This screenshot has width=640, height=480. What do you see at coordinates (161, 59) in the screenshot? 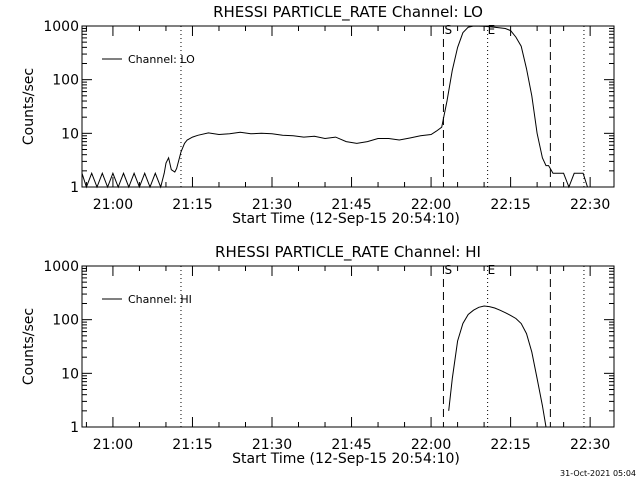
I see `legend-entry: Channel: LO` at bounding box center [161, 59].